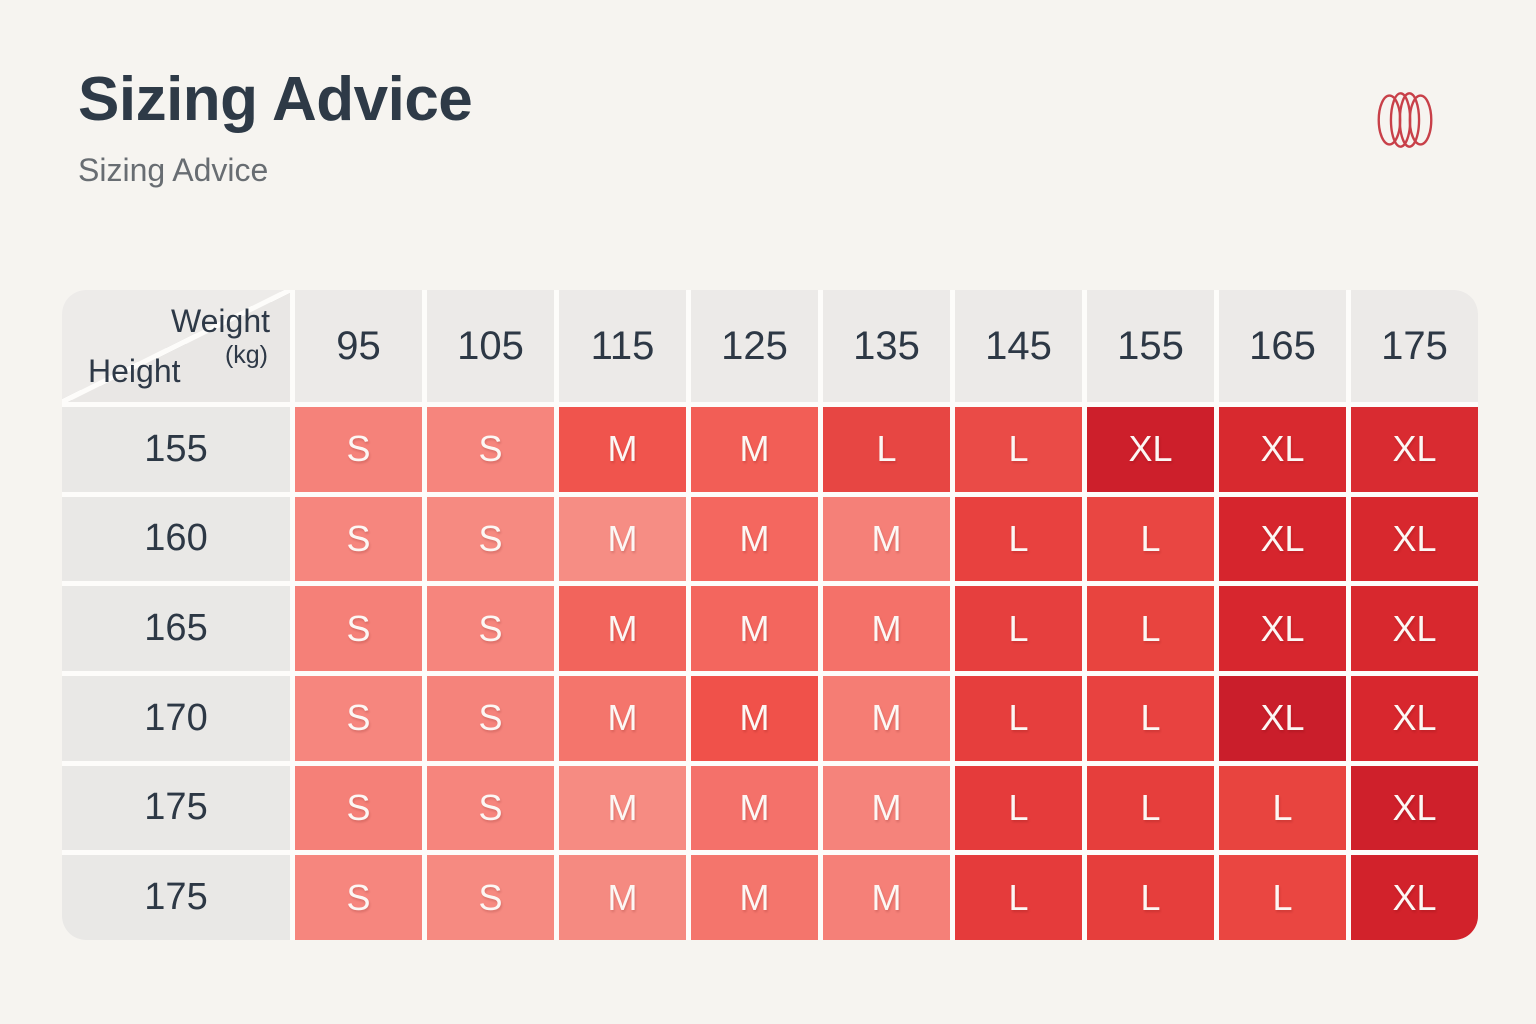  I want to click on weight-column-header-5: 145, so click(1018, 346).